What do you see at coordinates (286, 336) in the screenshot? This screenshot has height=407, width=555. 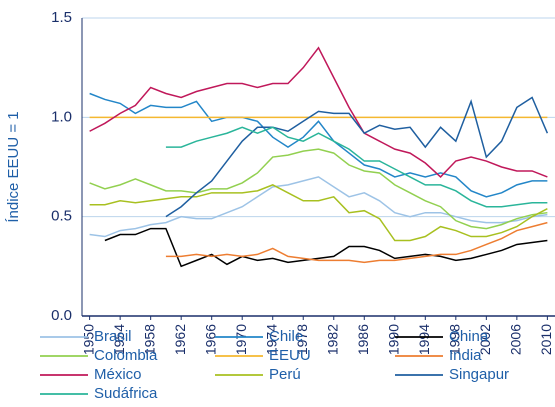 I see `legend-label: Chile` at bounding box center [286, 336].